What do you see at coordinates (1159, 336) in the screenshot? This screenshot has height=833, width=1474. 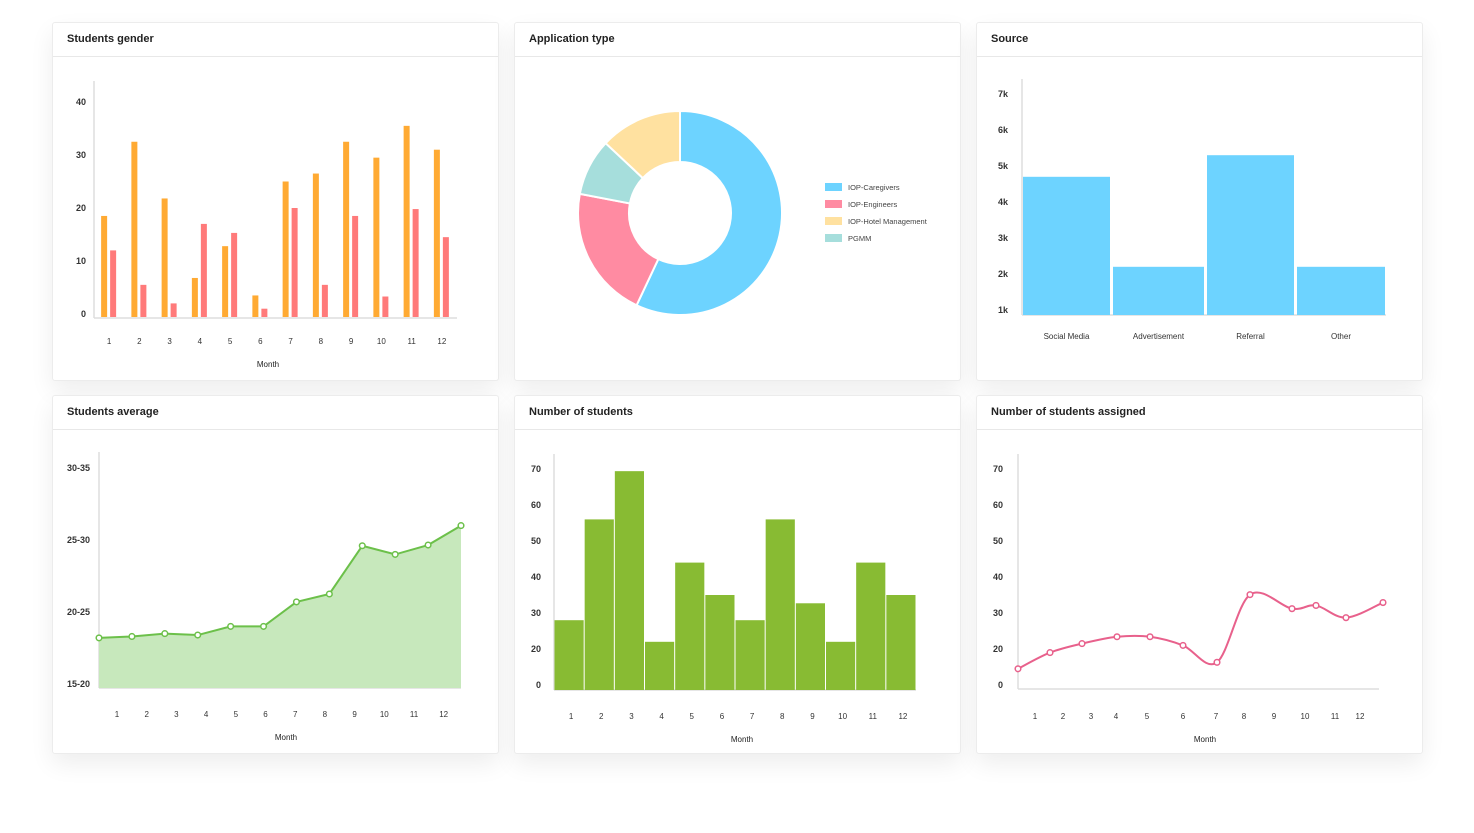 I see `x-tick-label: Advertisement` at bounding box center [1159, 336].